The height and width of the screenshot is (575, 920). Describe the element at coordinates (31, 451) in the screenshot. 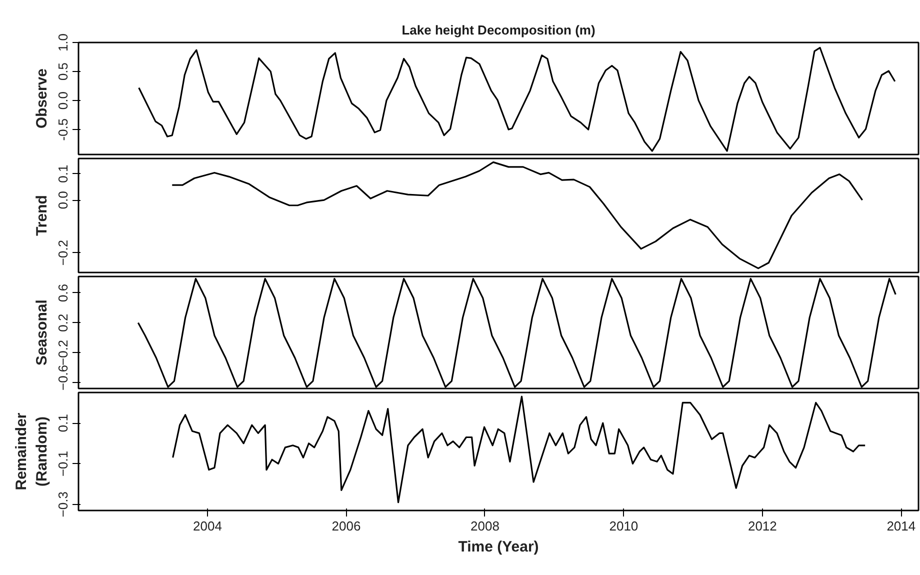

I see `y-axis-title: Remainder (Random)` at that location.